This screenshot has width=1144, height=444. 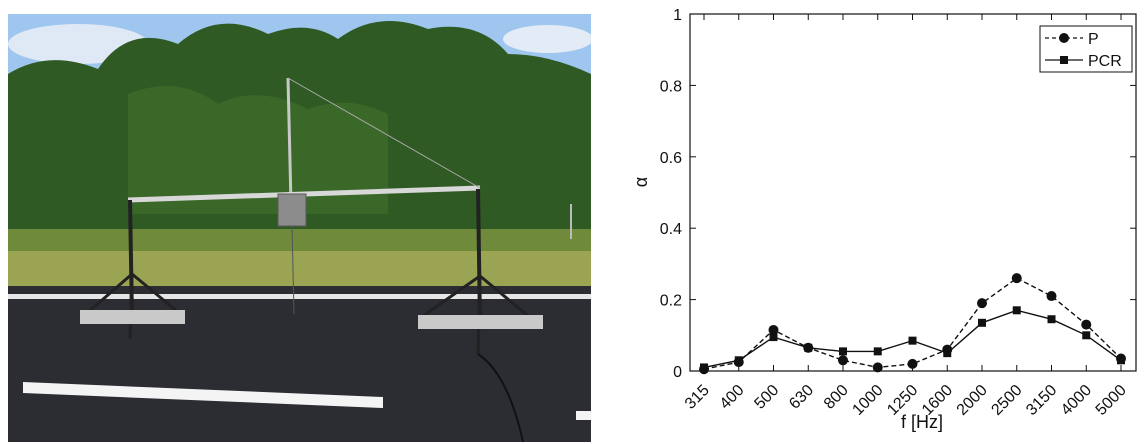 What do you see at coordinates (732, 397) in the screenshot?
I see `x-tick-label: 400` at bounding box center [732, 397].